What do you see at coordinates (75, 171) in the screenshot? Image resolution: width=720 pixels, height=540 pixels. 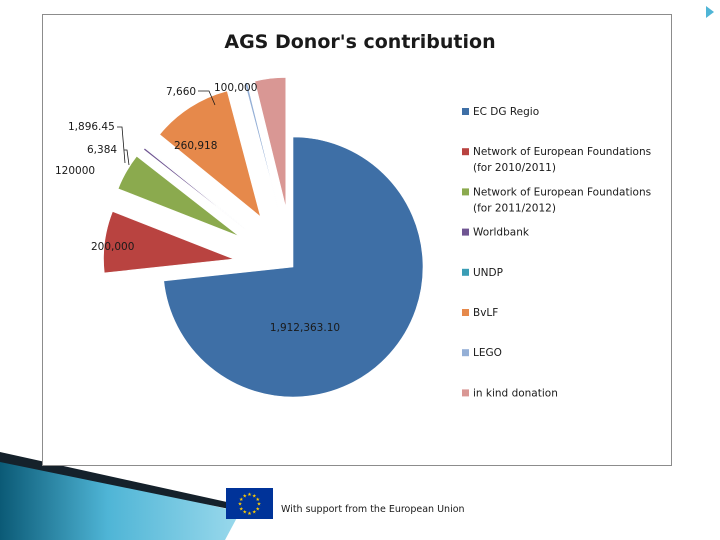 I see `data-label-3: 120000` at bounding box center [75, 171].